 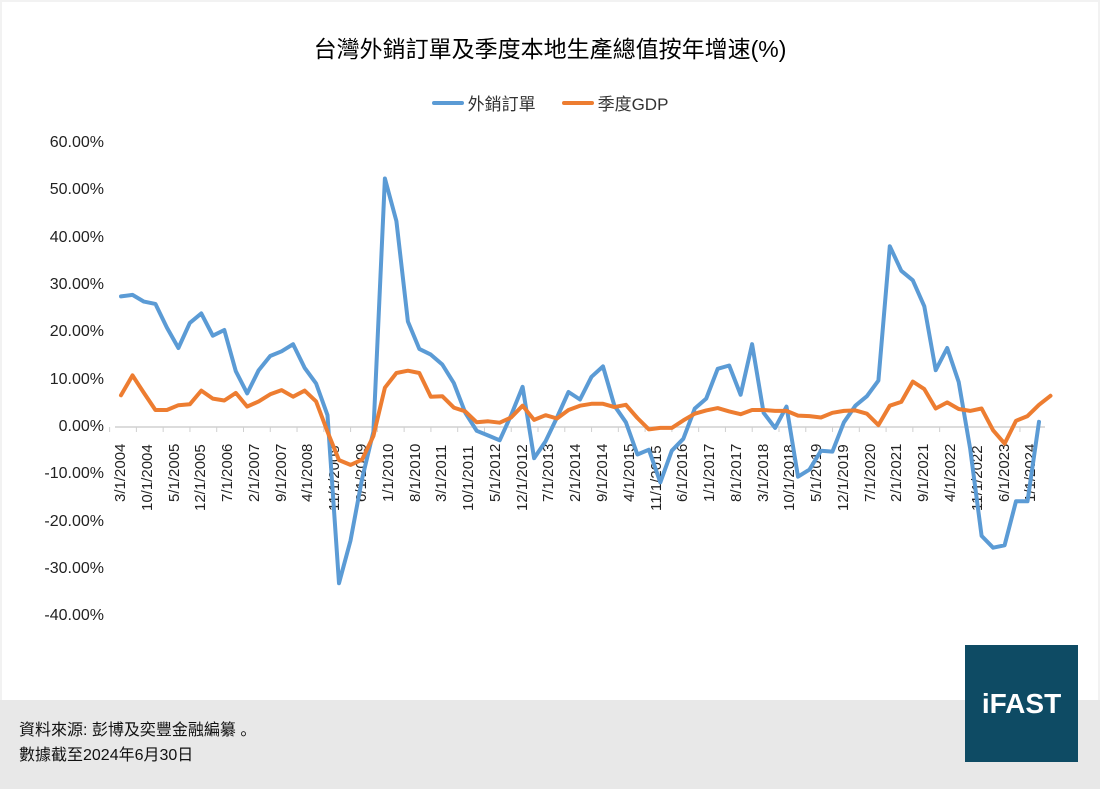 I want to click on y-tick-label: 10.00%, so click(x=76, y=379).